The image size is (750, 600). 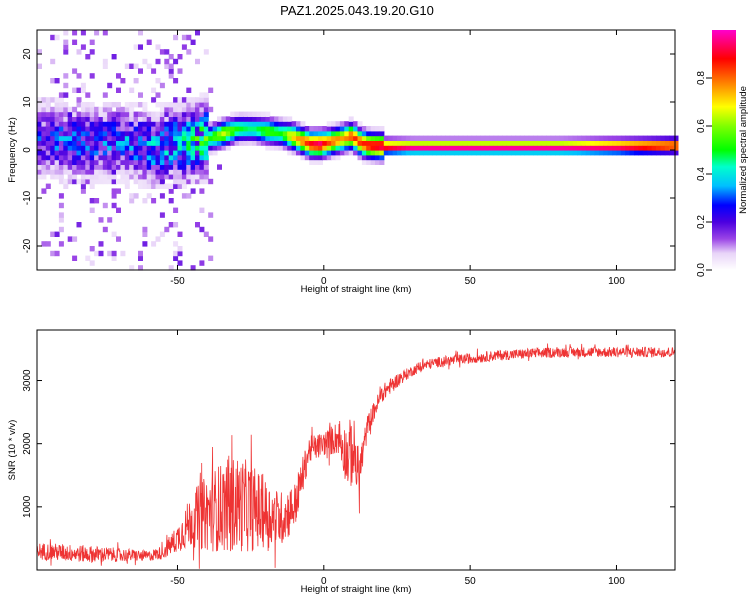 I want to click on y-tick-label: 3000, so click(x=27, y=380).